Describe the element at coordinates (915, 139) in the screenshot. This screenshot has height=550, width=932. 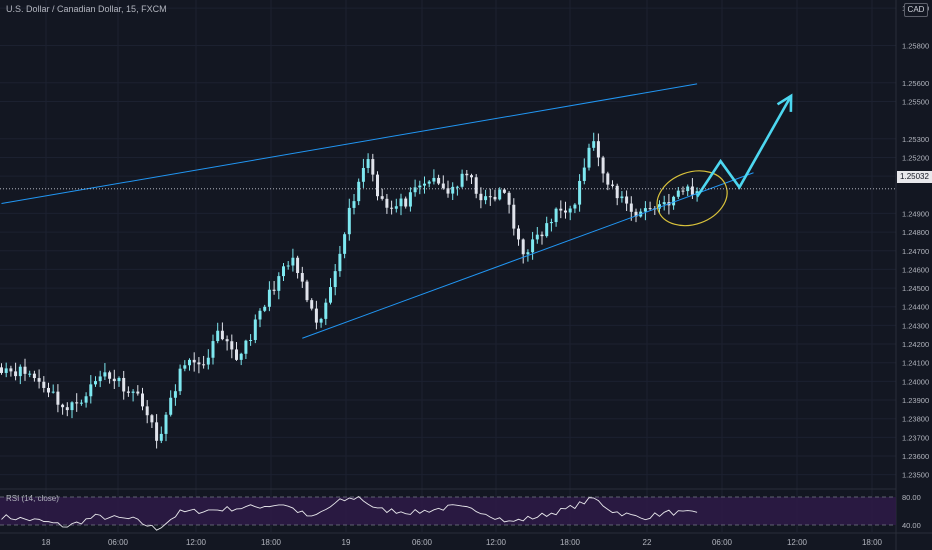
I see `y-tick-label: 1.25300` at that location.